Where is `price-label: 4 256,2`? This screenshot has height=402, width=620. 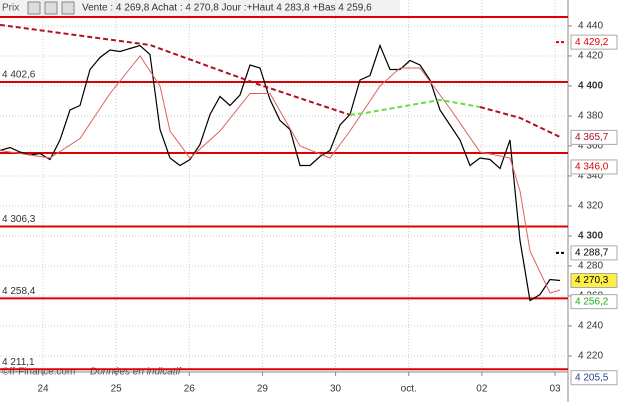
price-label: 4 256,2 is located at coordinates (592, 301).